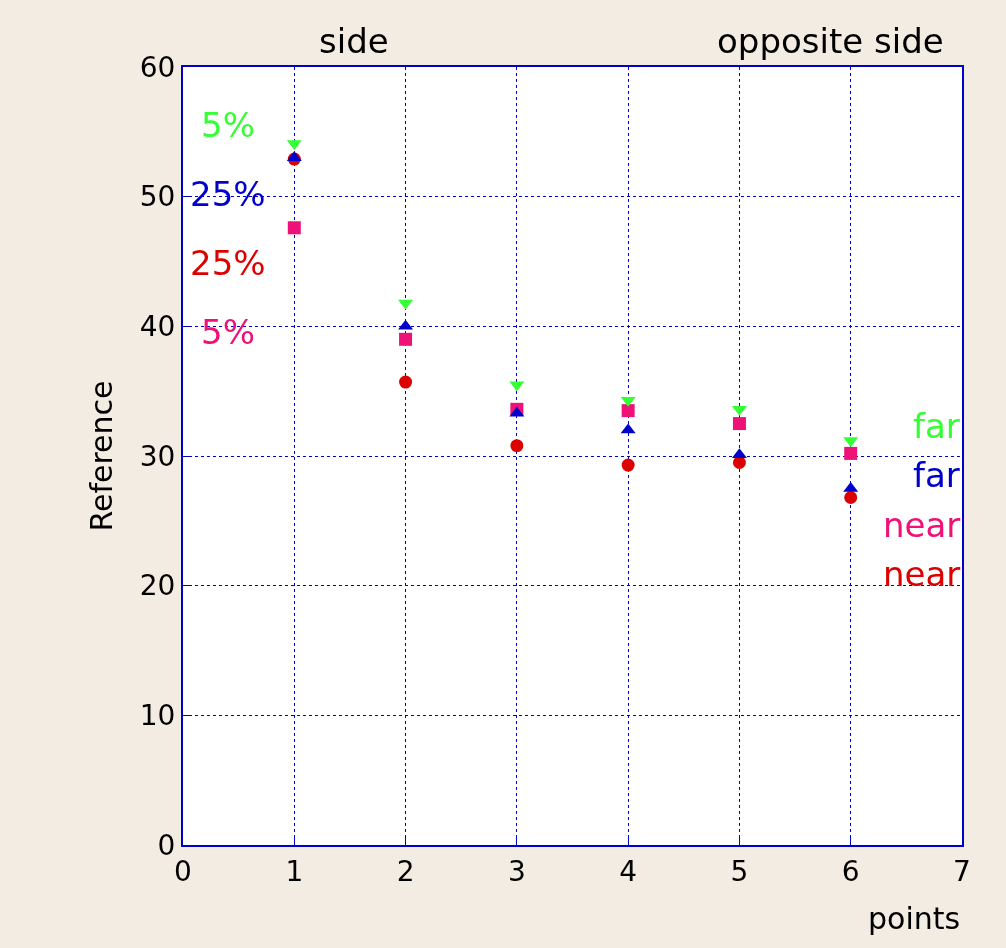  Describe the element at coordinates (516, 871) in the screenshot. I see `x-tick-label: 3` at that location.